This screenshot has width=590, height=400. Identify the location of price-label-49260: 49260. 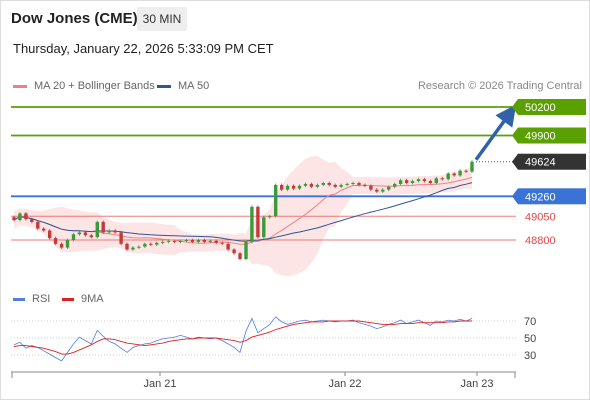
(540, 197).